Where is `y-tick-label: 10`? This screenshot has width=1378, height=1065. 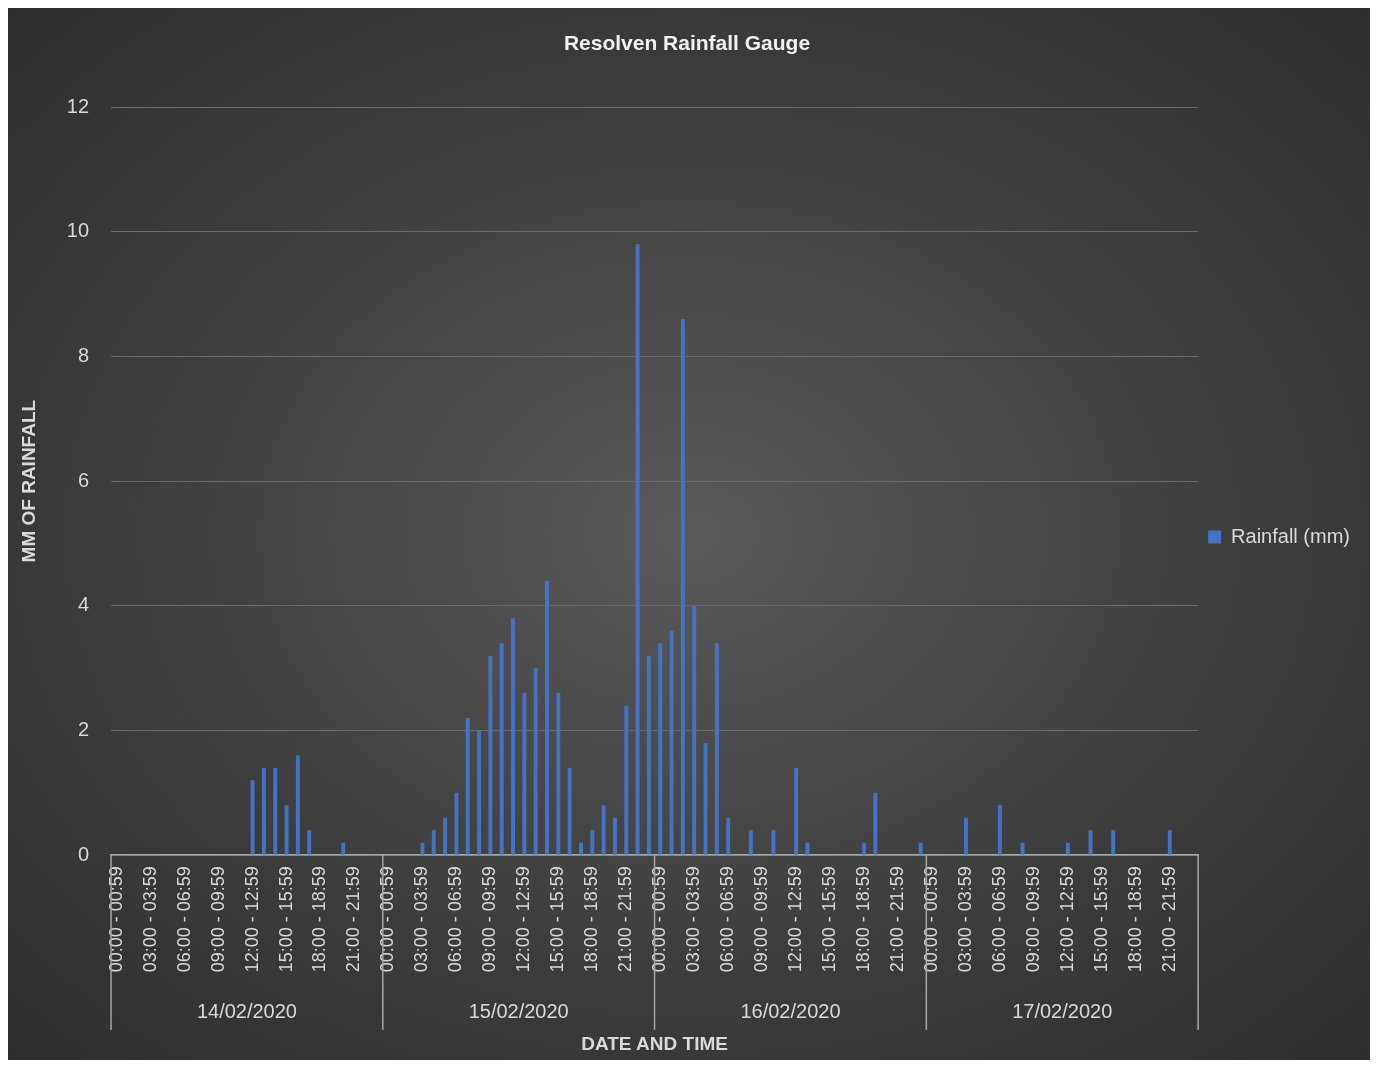 y-tick-label: 10 is located at coordinates (78, 230).